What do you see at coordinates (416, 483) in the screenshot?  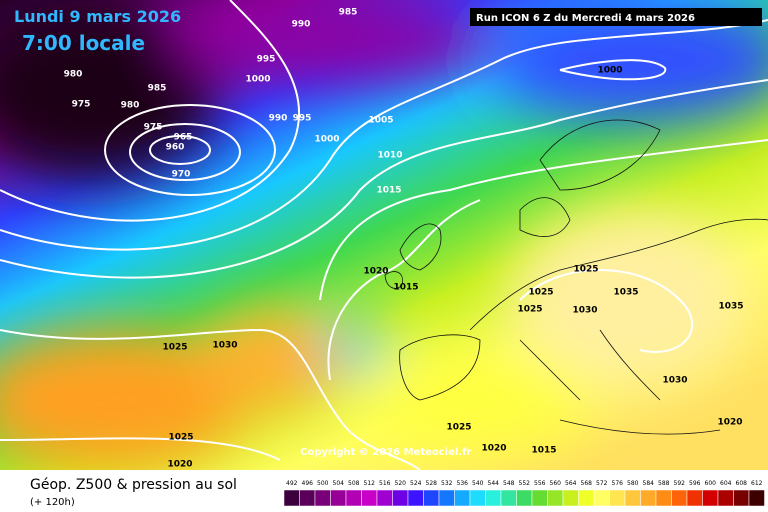 I see `legend-value: 524` at bounding box center [416, 483].